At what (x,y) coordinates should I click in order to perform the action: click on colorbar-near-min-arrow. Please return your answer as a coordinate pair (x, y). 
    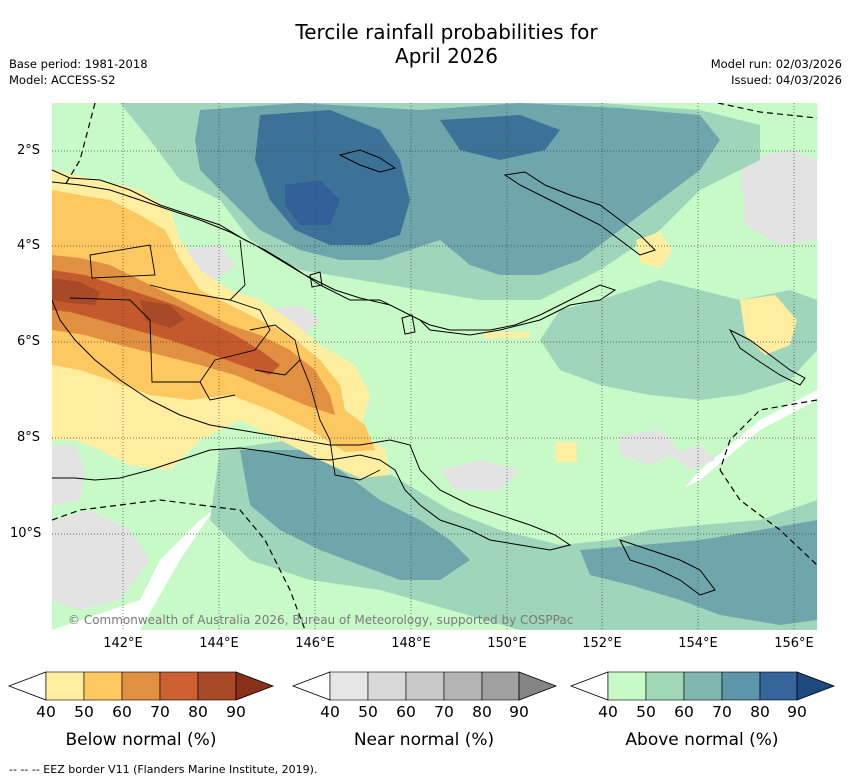
    Looking at the image, I should click on (311, 686).